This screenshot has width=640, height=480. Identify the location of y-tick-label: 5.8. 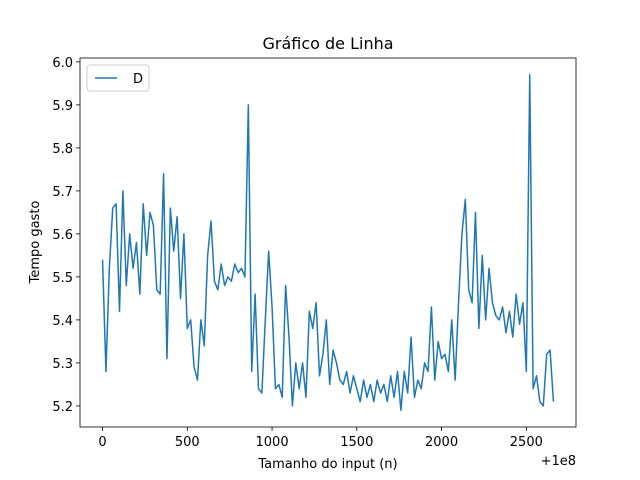
(62, 149).